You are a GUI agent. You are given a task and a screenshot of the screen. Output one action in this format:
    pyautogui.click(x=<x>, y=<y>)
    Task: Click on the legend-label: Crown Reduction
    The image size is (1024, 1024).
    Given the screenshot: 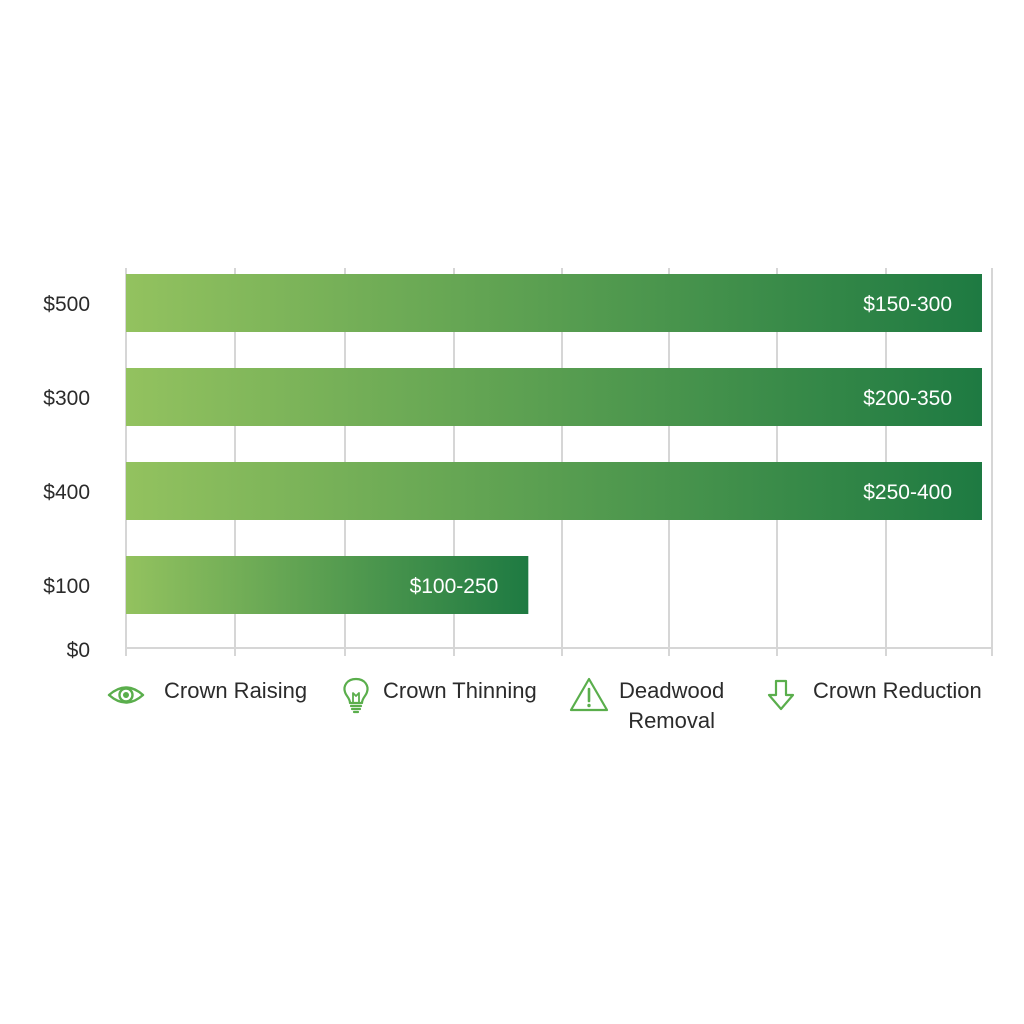 What is the action you would take?
    pyautogui.click(x=897, y=690)
    